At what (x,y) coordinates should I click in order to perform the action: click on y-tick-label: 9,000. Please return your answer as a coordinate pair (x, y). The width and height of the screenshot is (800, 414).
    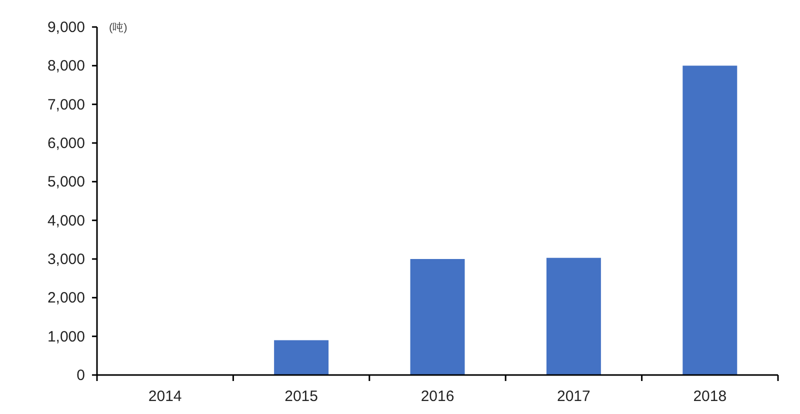
    Looking at the image, I should click on (66, 27).